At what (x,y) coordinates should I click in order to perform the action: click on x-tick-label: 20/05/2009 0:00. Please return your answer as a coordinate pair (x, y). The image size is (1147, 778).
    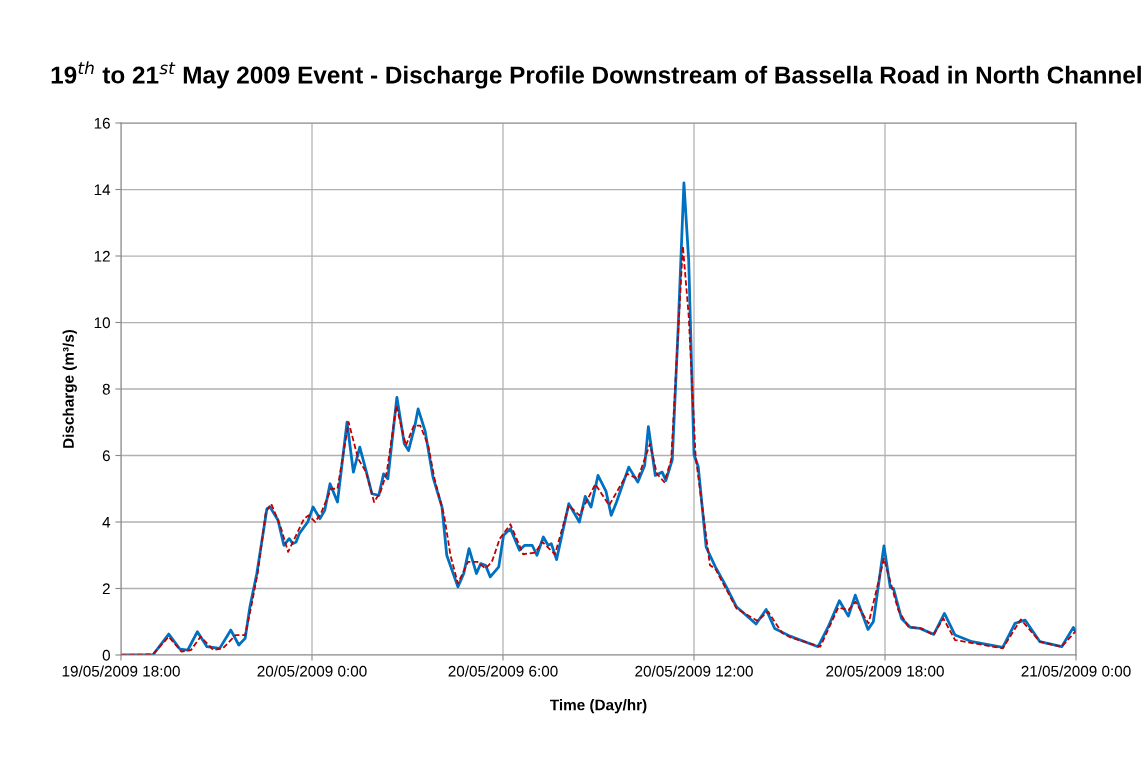
    Looking at the image, I should click on (312, 671).